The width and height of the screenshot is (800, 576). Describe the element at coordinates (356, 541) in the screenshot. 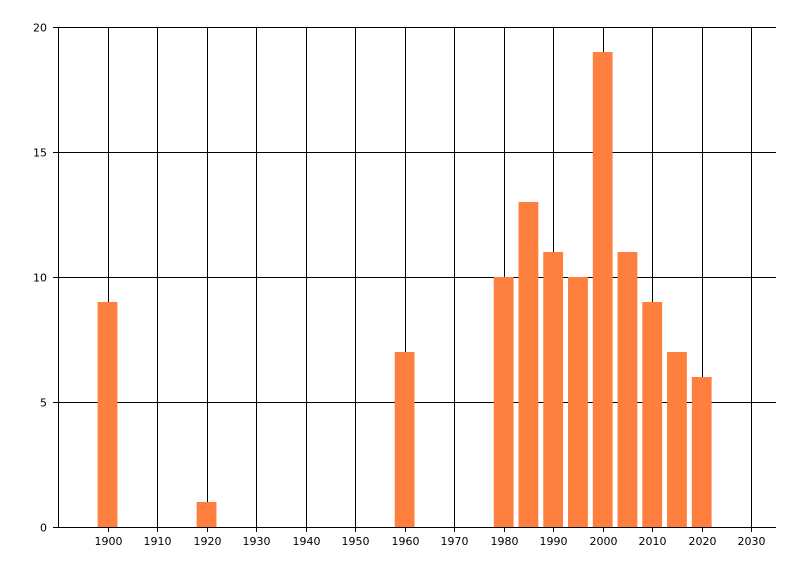

I see `x-tick-label: 1950` at that location.